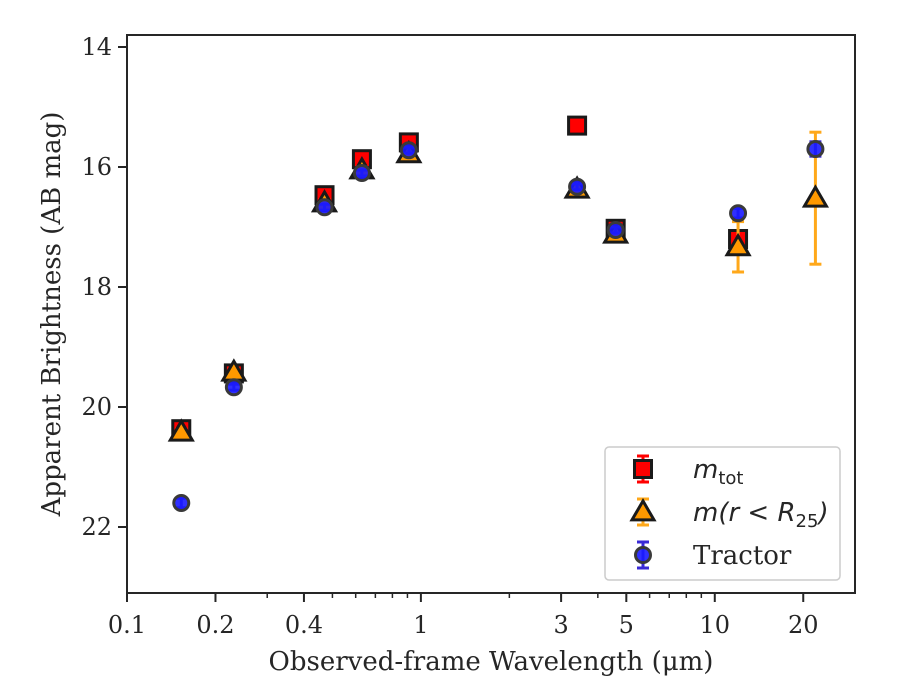  I want to click on x-tick-label: 20, so click(803, 625).